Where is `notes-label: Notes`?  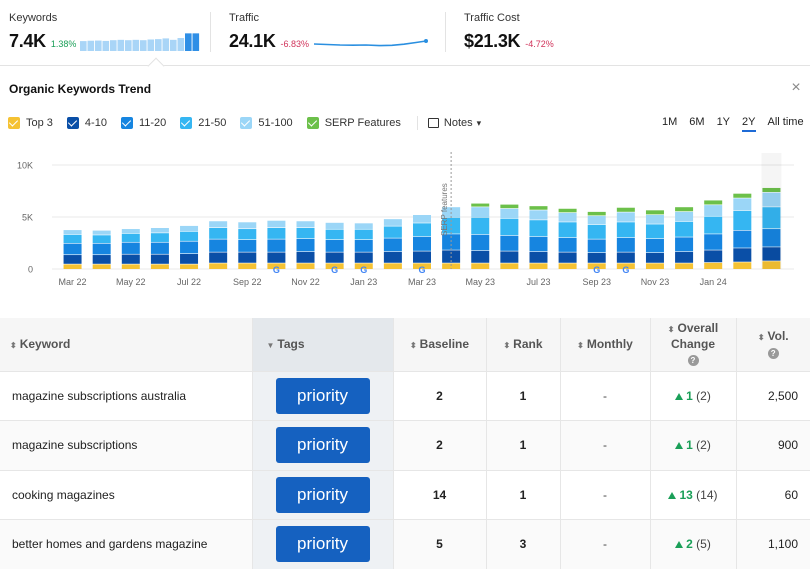
notes-label: Notes is located at coordinates (458, 123).